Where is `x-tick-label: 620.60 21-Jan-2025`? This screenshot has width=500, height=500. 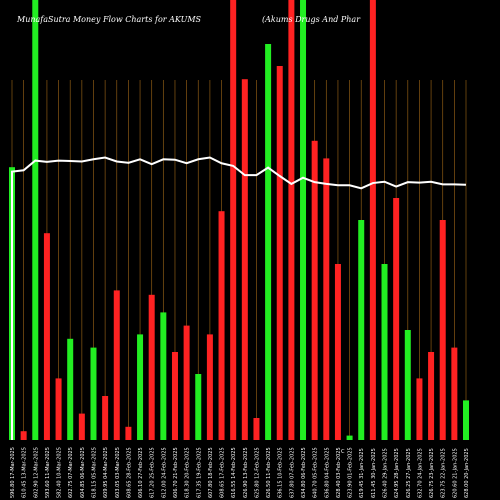
x-tick-label: 620.60 21-Jan-2025 is located at coordinates (455, 473).